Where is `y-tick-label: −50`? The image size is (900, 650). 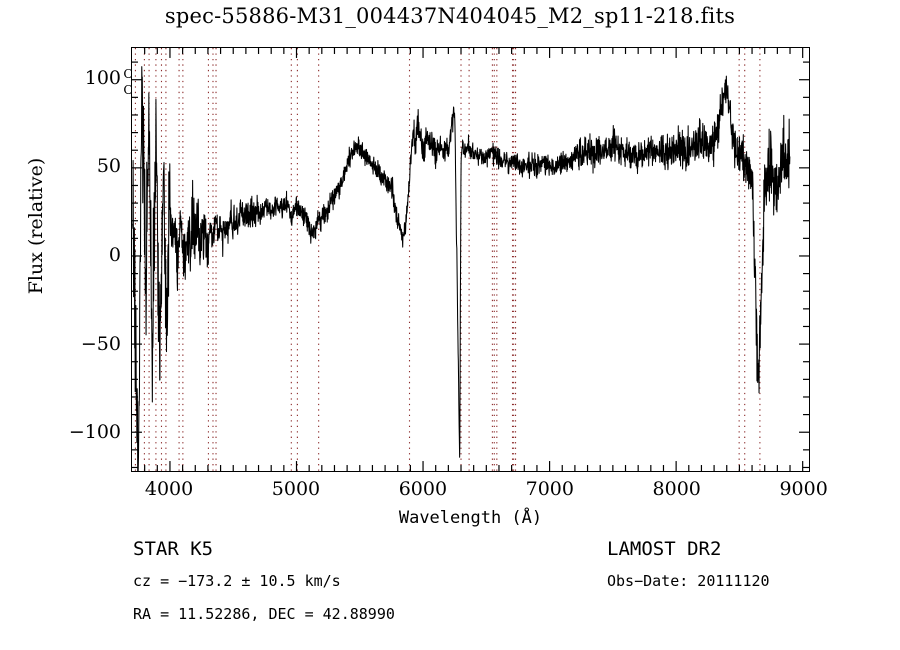 y-tick-label: −50 is located at coordinates (100, 343).